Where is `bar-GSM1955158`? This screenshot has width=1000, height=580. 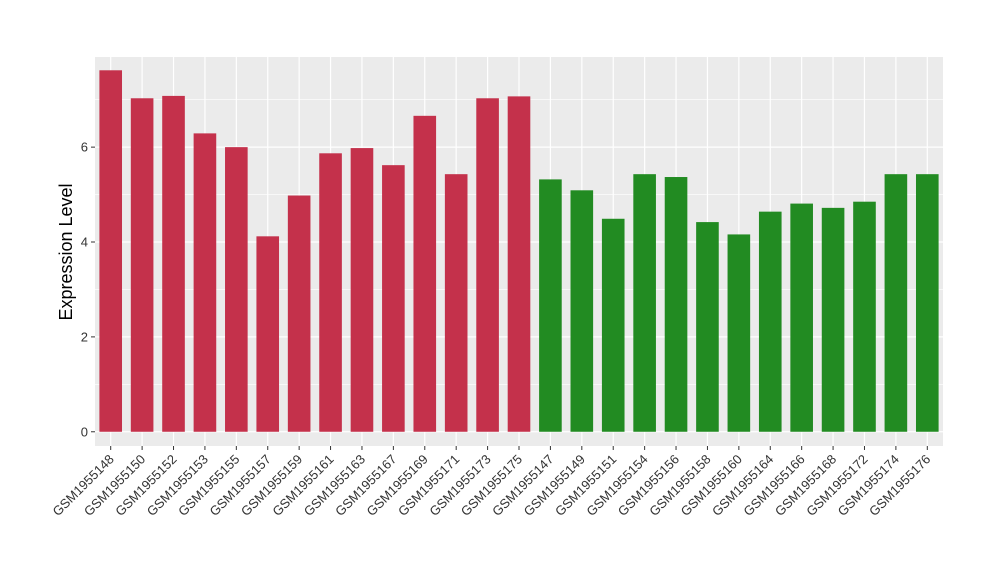
bar-GSM1955158 is located at coordinates (707, 327).